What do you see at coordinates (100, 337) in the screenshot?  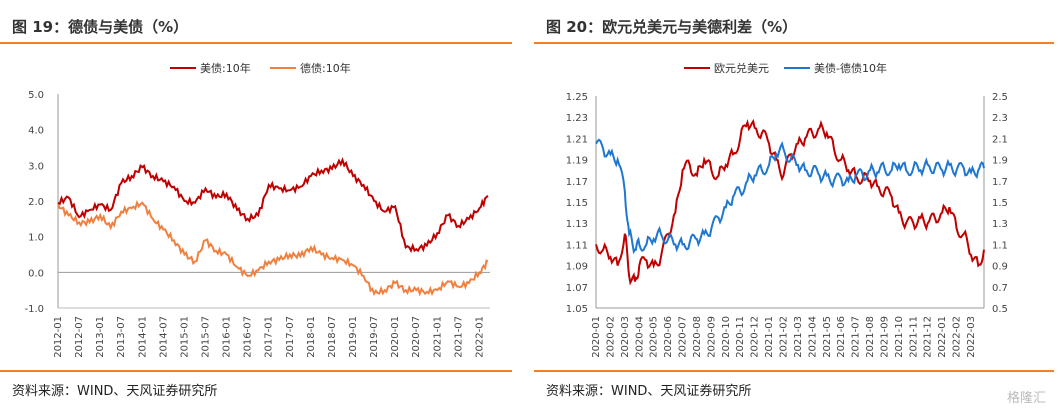 I see `x-tick-label: 2013-01` at bounding box center [100, 337].